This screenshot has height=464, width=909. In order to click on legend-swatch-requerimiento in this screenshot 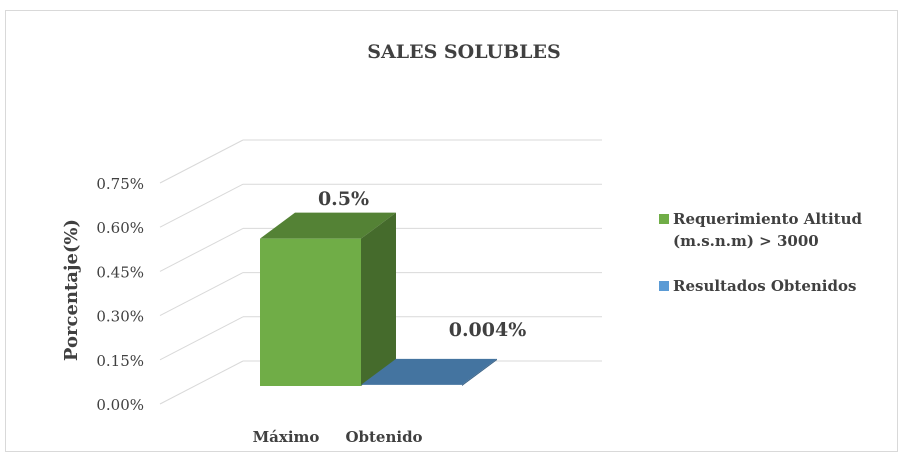, I will do `click(664, 219)`.